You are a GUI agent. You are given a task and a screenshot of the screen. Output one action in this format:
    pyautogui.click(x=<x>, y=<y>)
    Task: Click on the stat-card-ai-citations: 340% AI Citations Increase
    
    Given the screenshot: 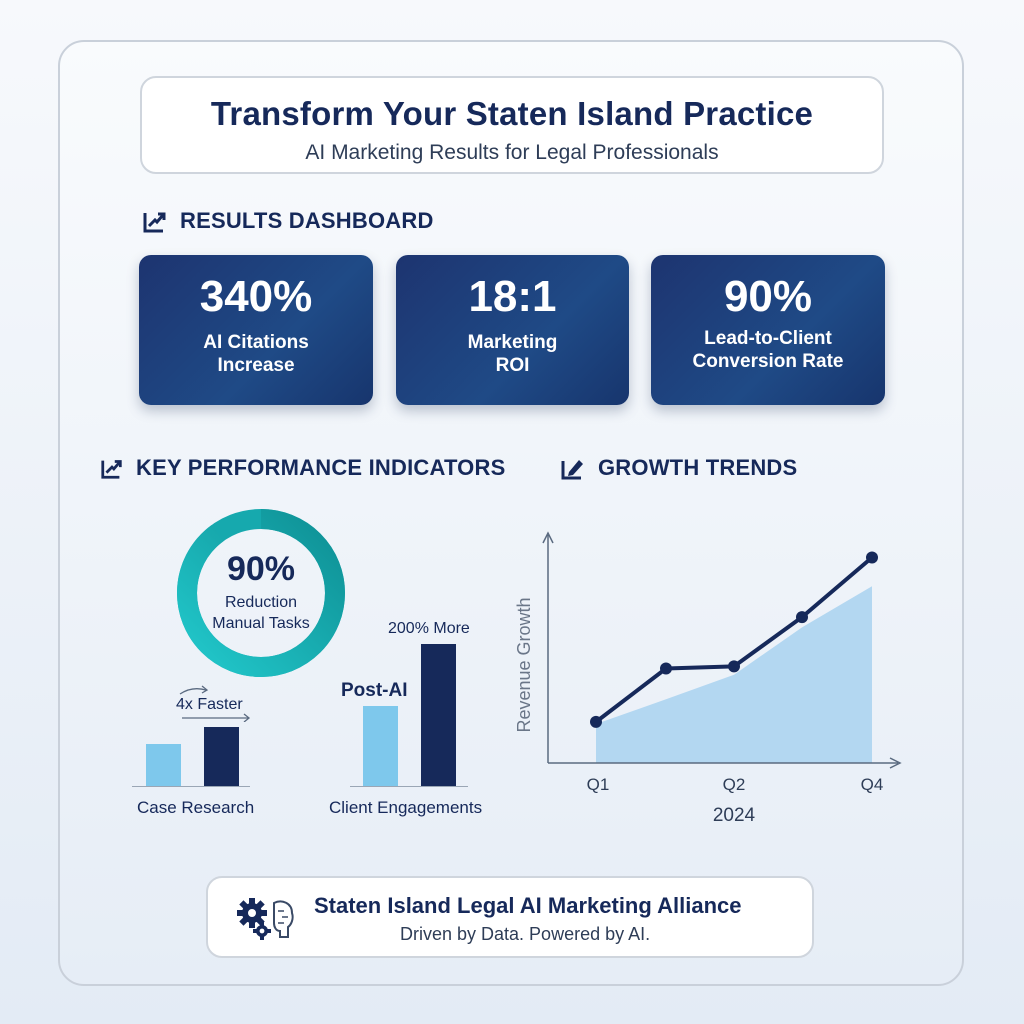 What is the action you would take?
    pyautogui.click(x=256, y=330)
    